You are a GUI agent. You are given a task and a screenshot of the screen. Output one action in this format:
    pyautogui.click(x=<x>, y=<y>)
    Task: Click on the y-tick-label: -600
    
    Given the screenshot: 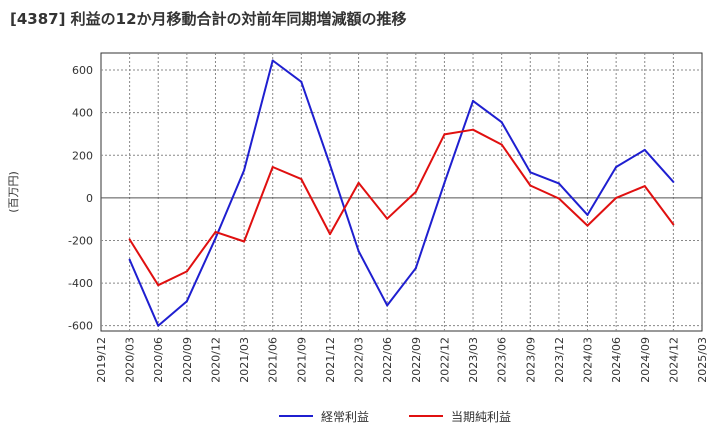 What is the action you would take?
    pyautogui.click(x=80, y=326)
    